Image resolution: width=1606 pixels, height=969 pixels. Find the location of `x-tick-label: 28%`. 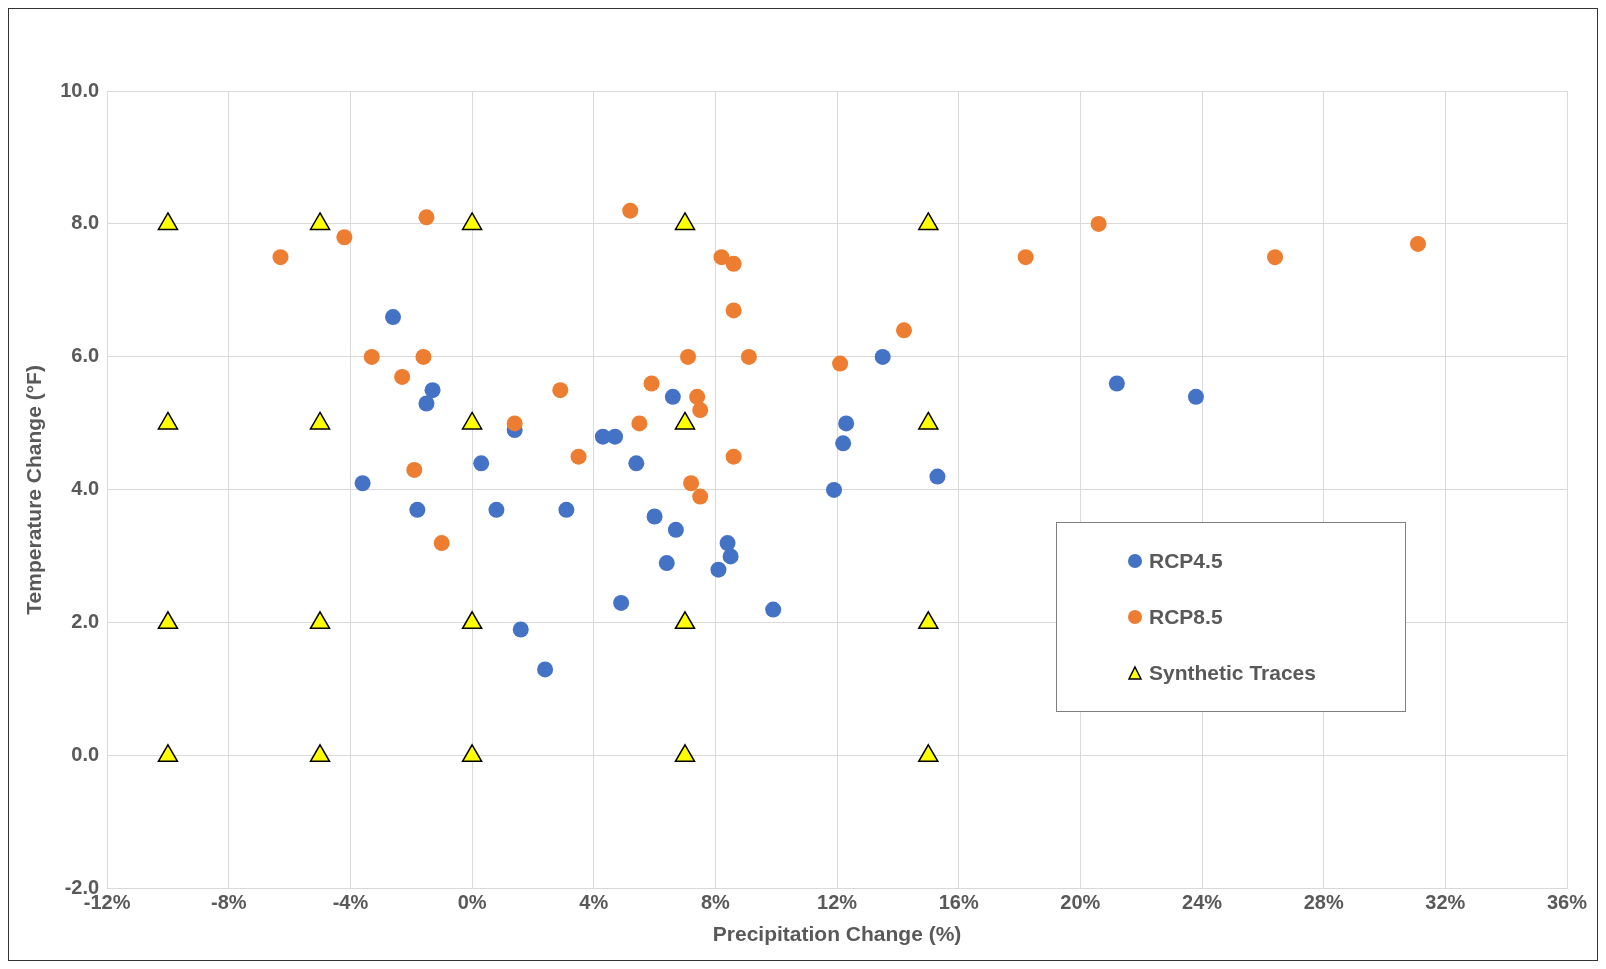

x-tick-label: 28% is located at coordinates (1323, 902).